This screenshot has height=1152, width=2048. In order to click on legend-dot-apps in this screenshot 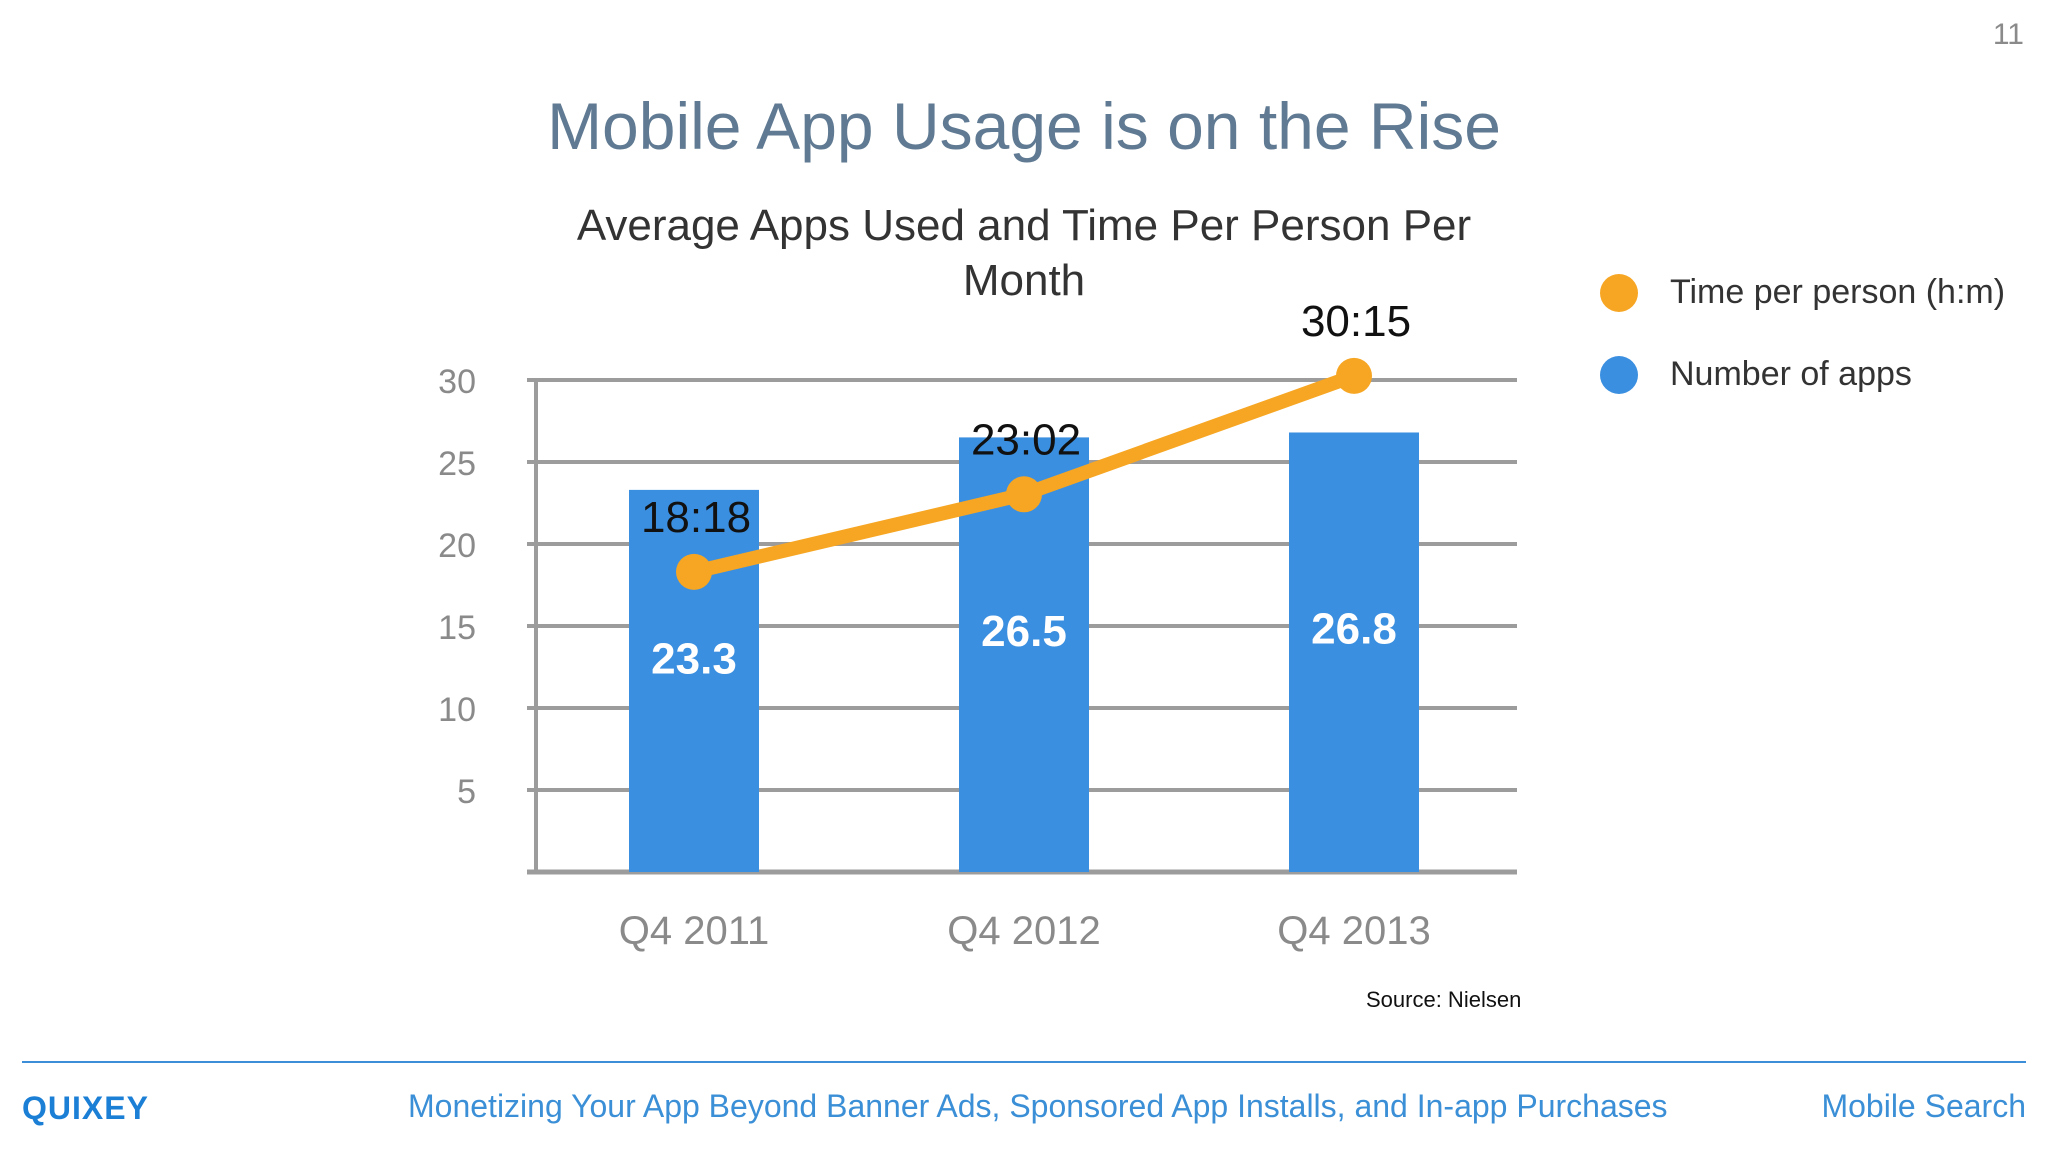, I will do `click(1619, 374)`.